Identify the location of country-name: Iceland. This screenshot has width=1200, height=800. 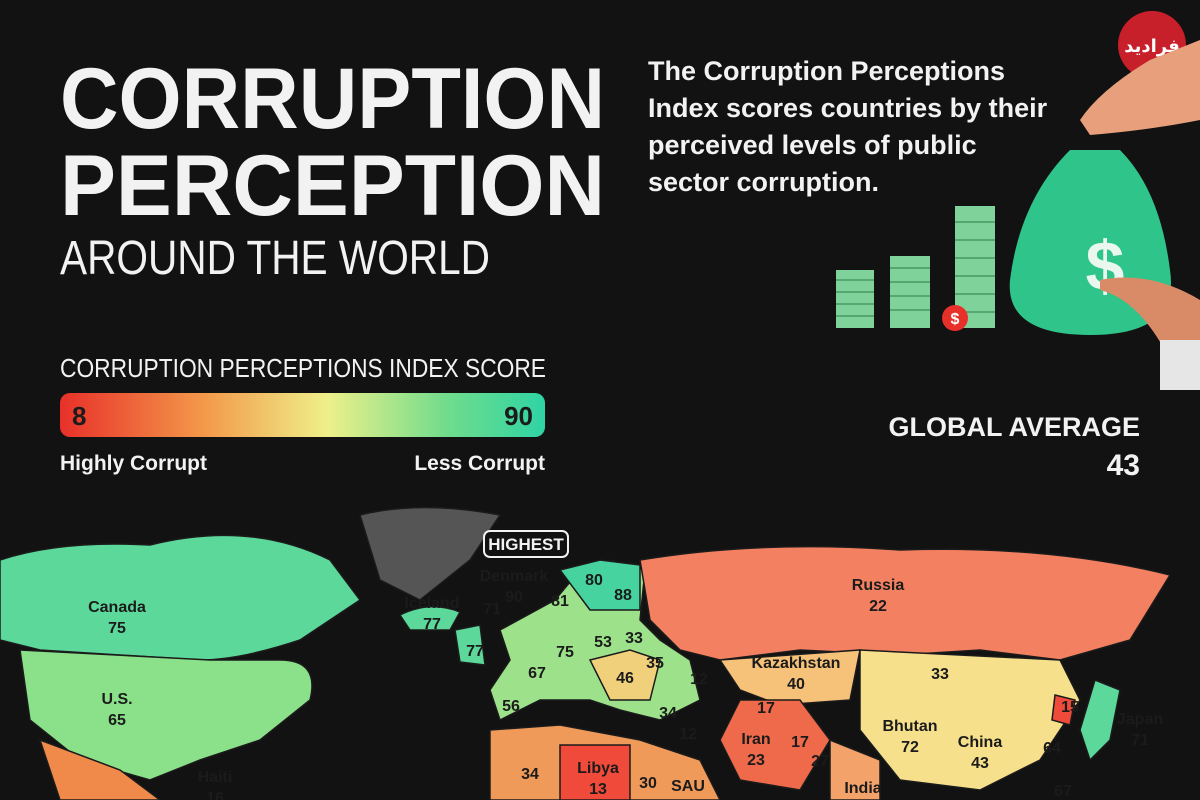
(431, 603).